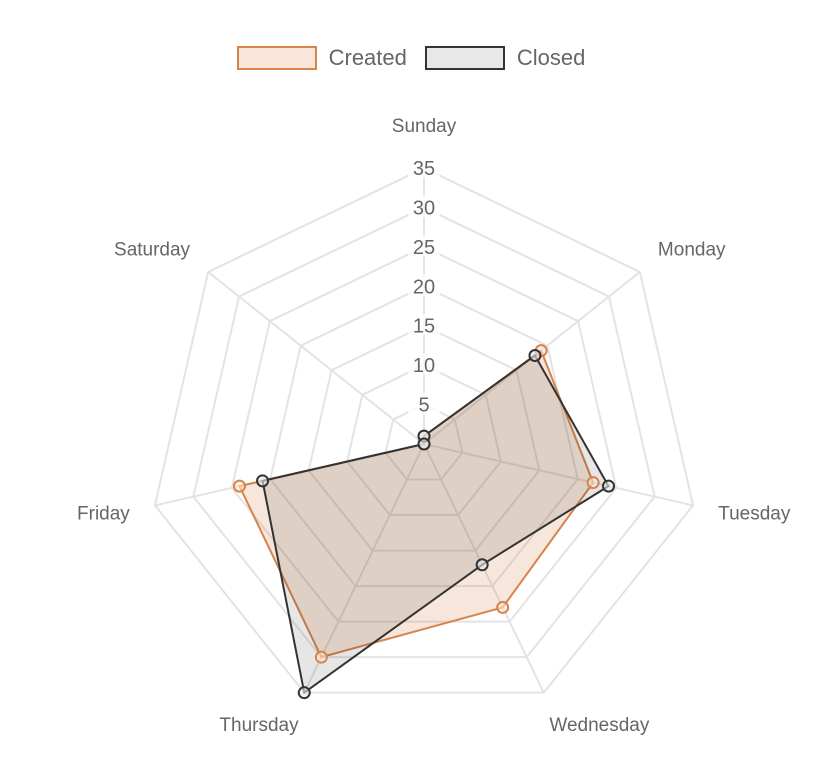 The height and width of the screenshot is (774, 822). What do you see at coordinates (535, 356) in the screenshot?
I see `data-point-closed-monday` at bounding box center [535, 356].